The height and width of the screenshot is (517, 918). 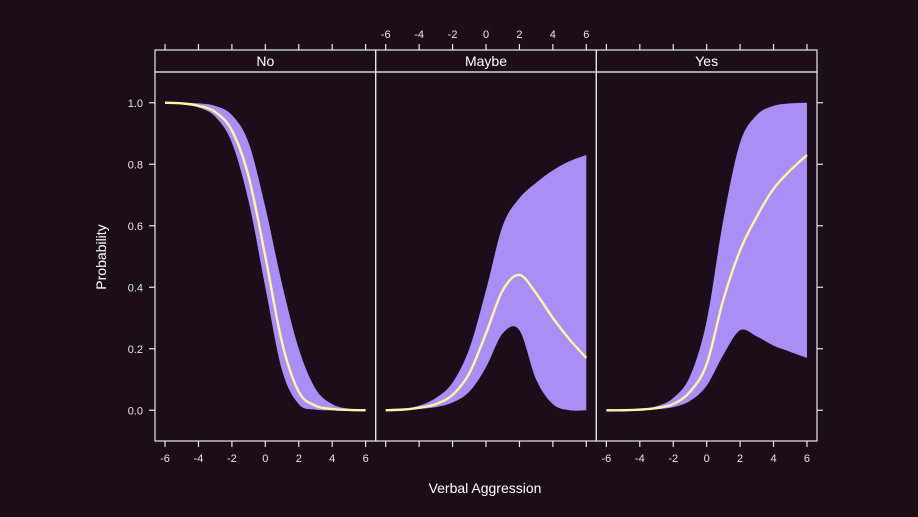 I want to click on confidence-band-yes, so click(x=706, y=256).